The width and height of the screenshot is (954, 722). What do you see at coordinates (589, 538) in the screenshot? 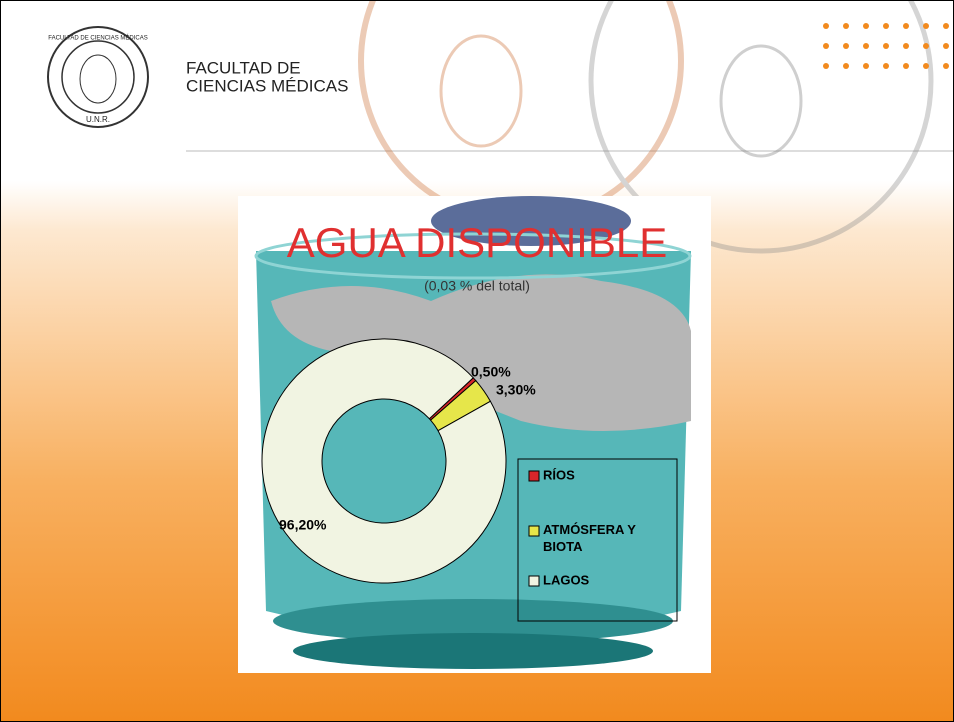
I see `legend-label: ATMÓSFERA Y BIOTA` at bounding box center [589, 538].